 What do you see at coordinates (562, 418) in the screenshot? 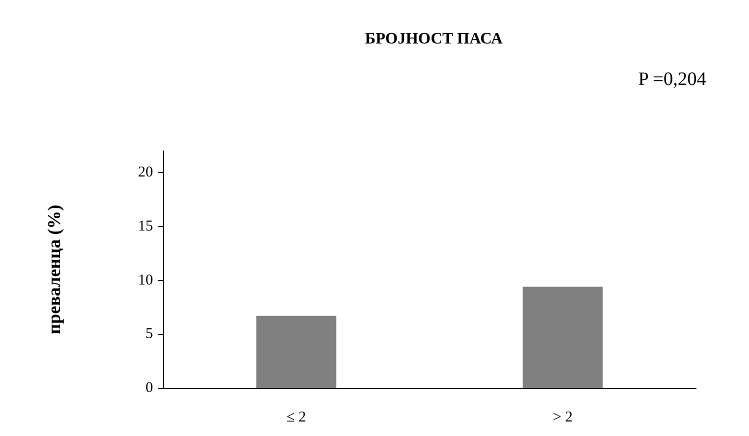
I see `x-tick-label: > 2` at bounding box center [562, 418].